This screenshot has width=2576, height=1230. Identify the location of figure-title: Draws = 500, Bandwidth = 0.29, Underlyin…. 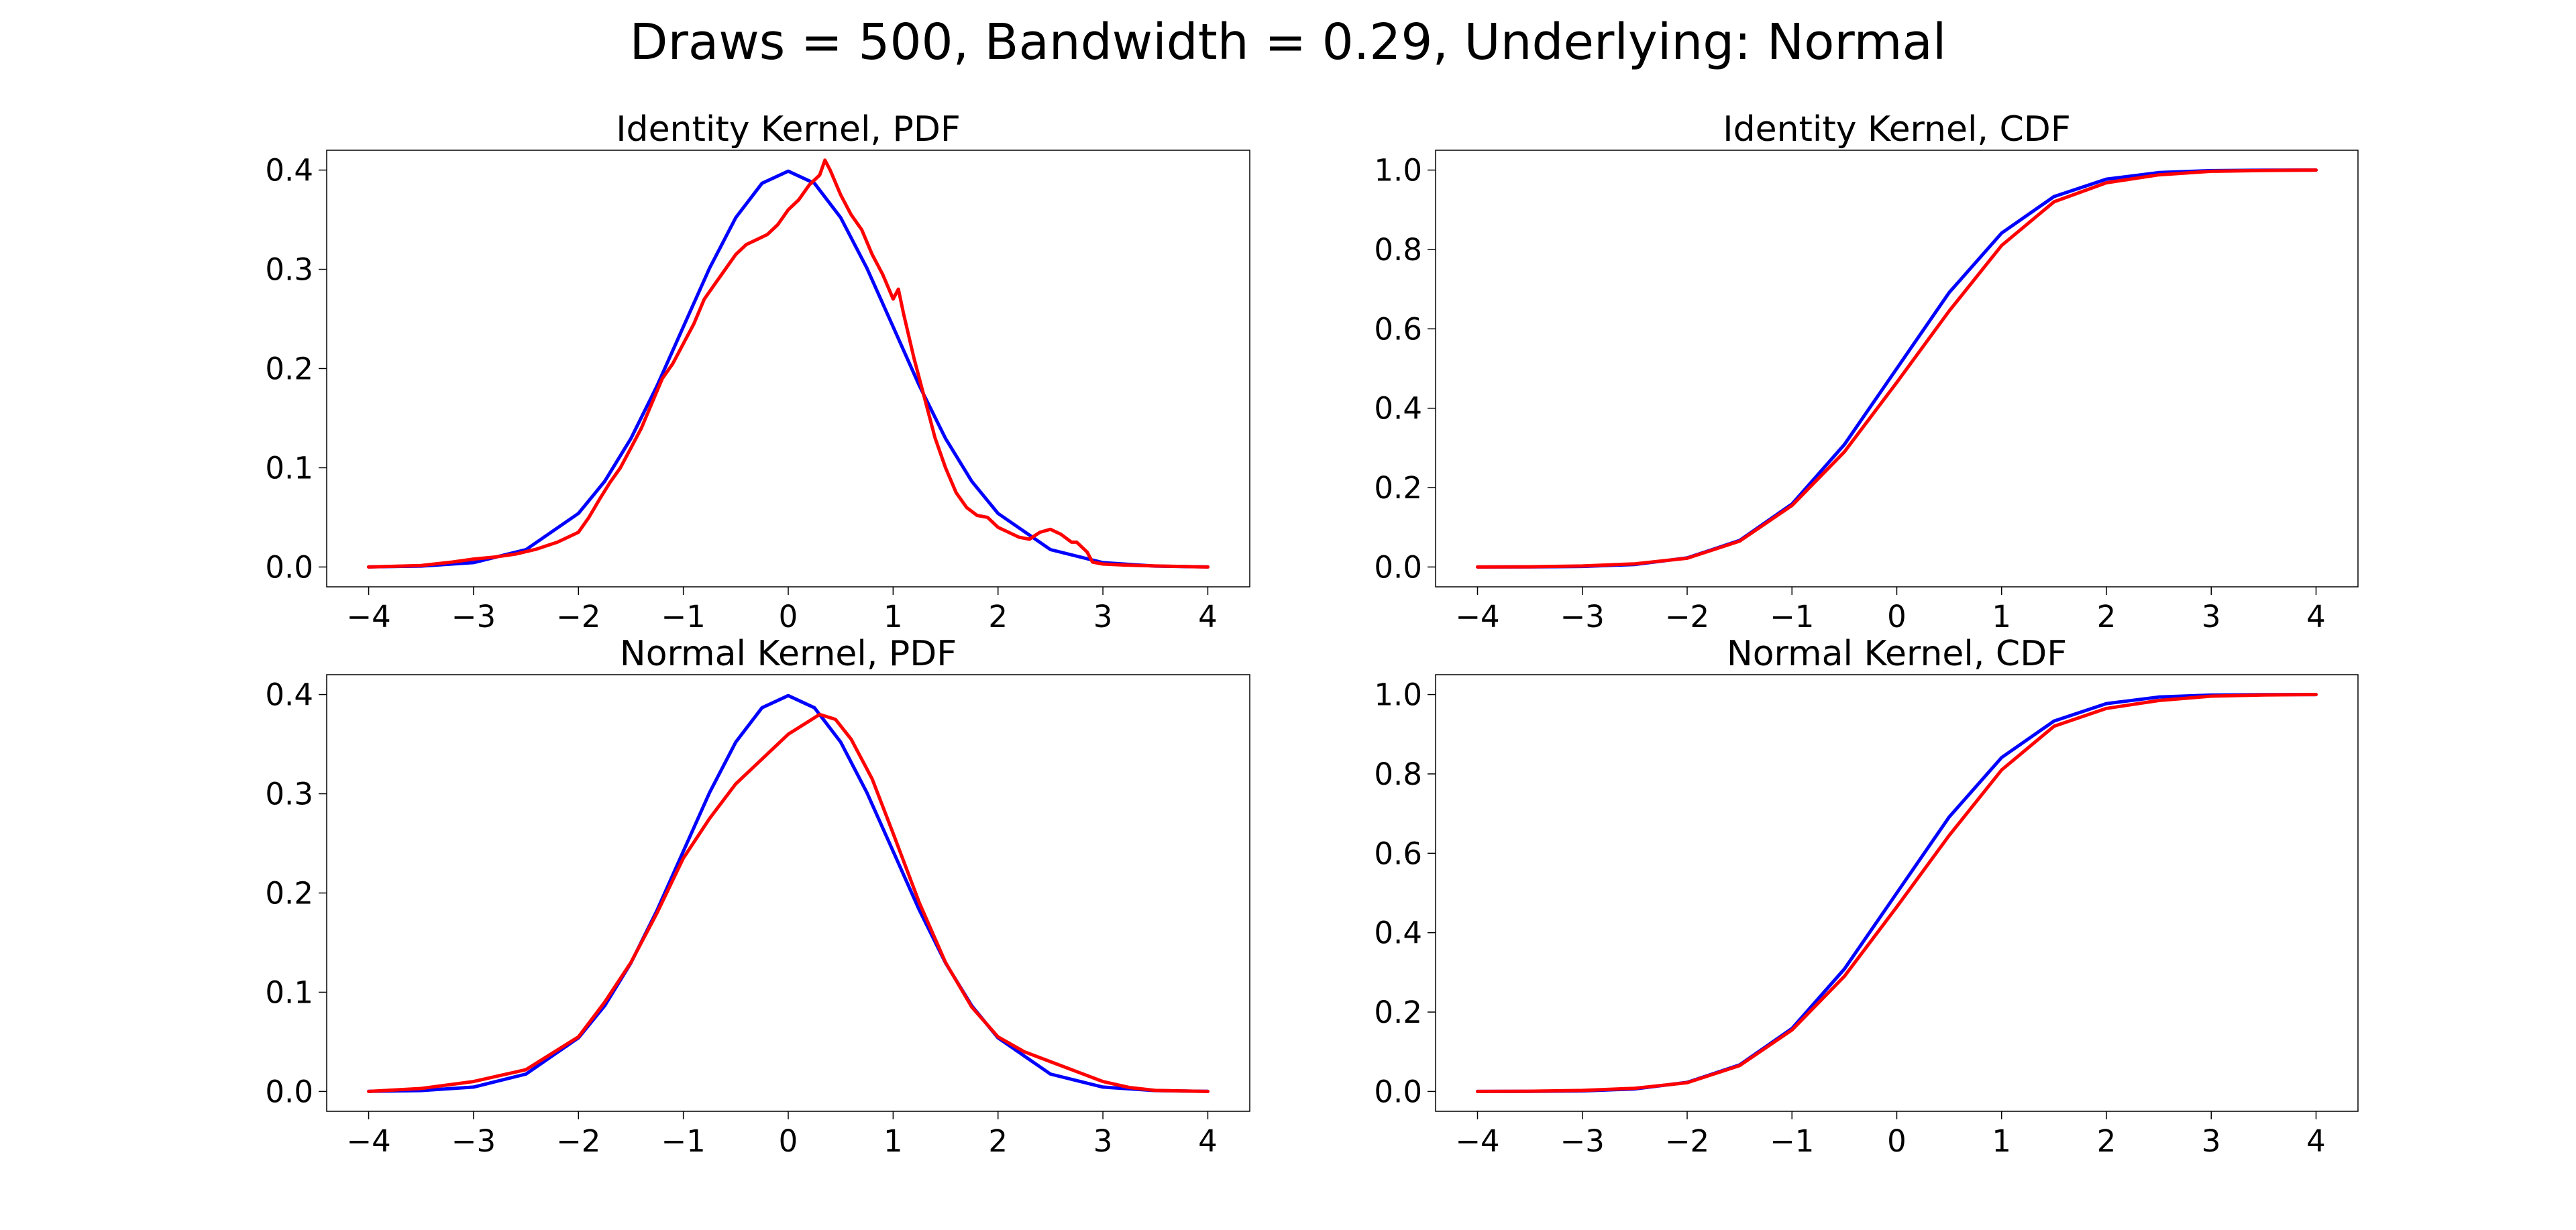
(1288, 42).